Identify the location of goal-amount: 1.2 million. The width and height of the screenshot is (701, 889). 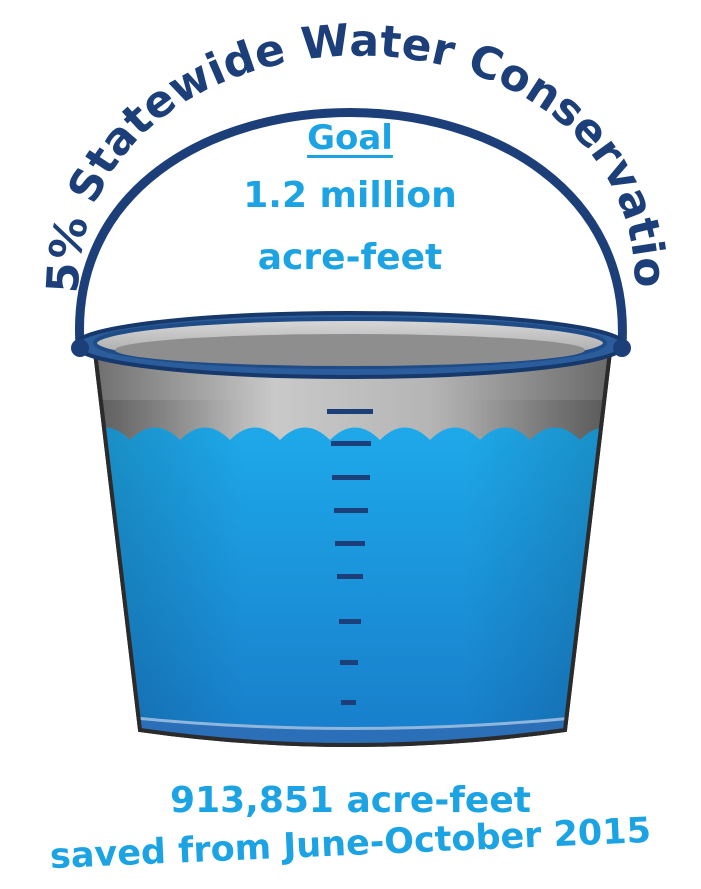
(350, 195).